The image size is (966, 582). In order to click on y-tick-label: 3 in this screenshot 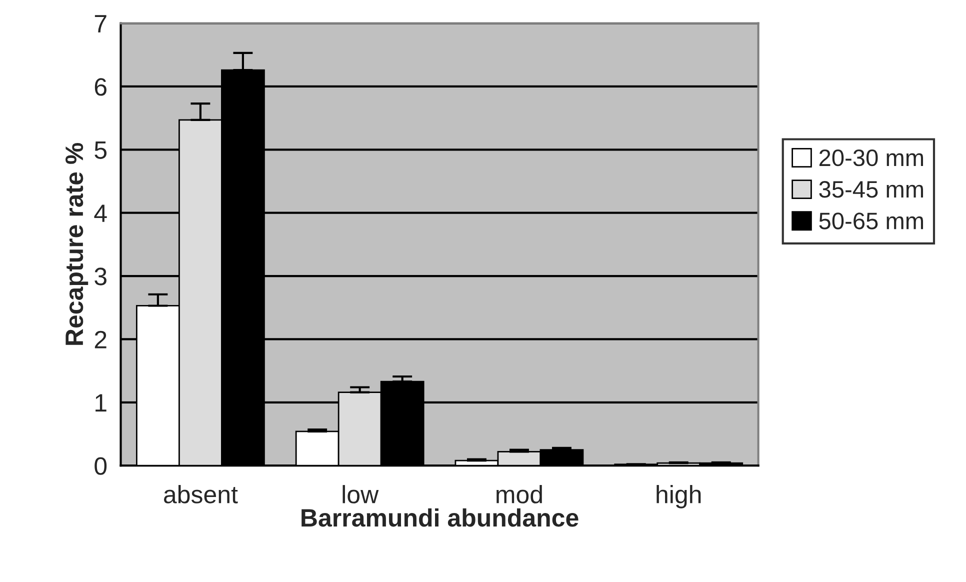, I will do `click(100, 277)`.